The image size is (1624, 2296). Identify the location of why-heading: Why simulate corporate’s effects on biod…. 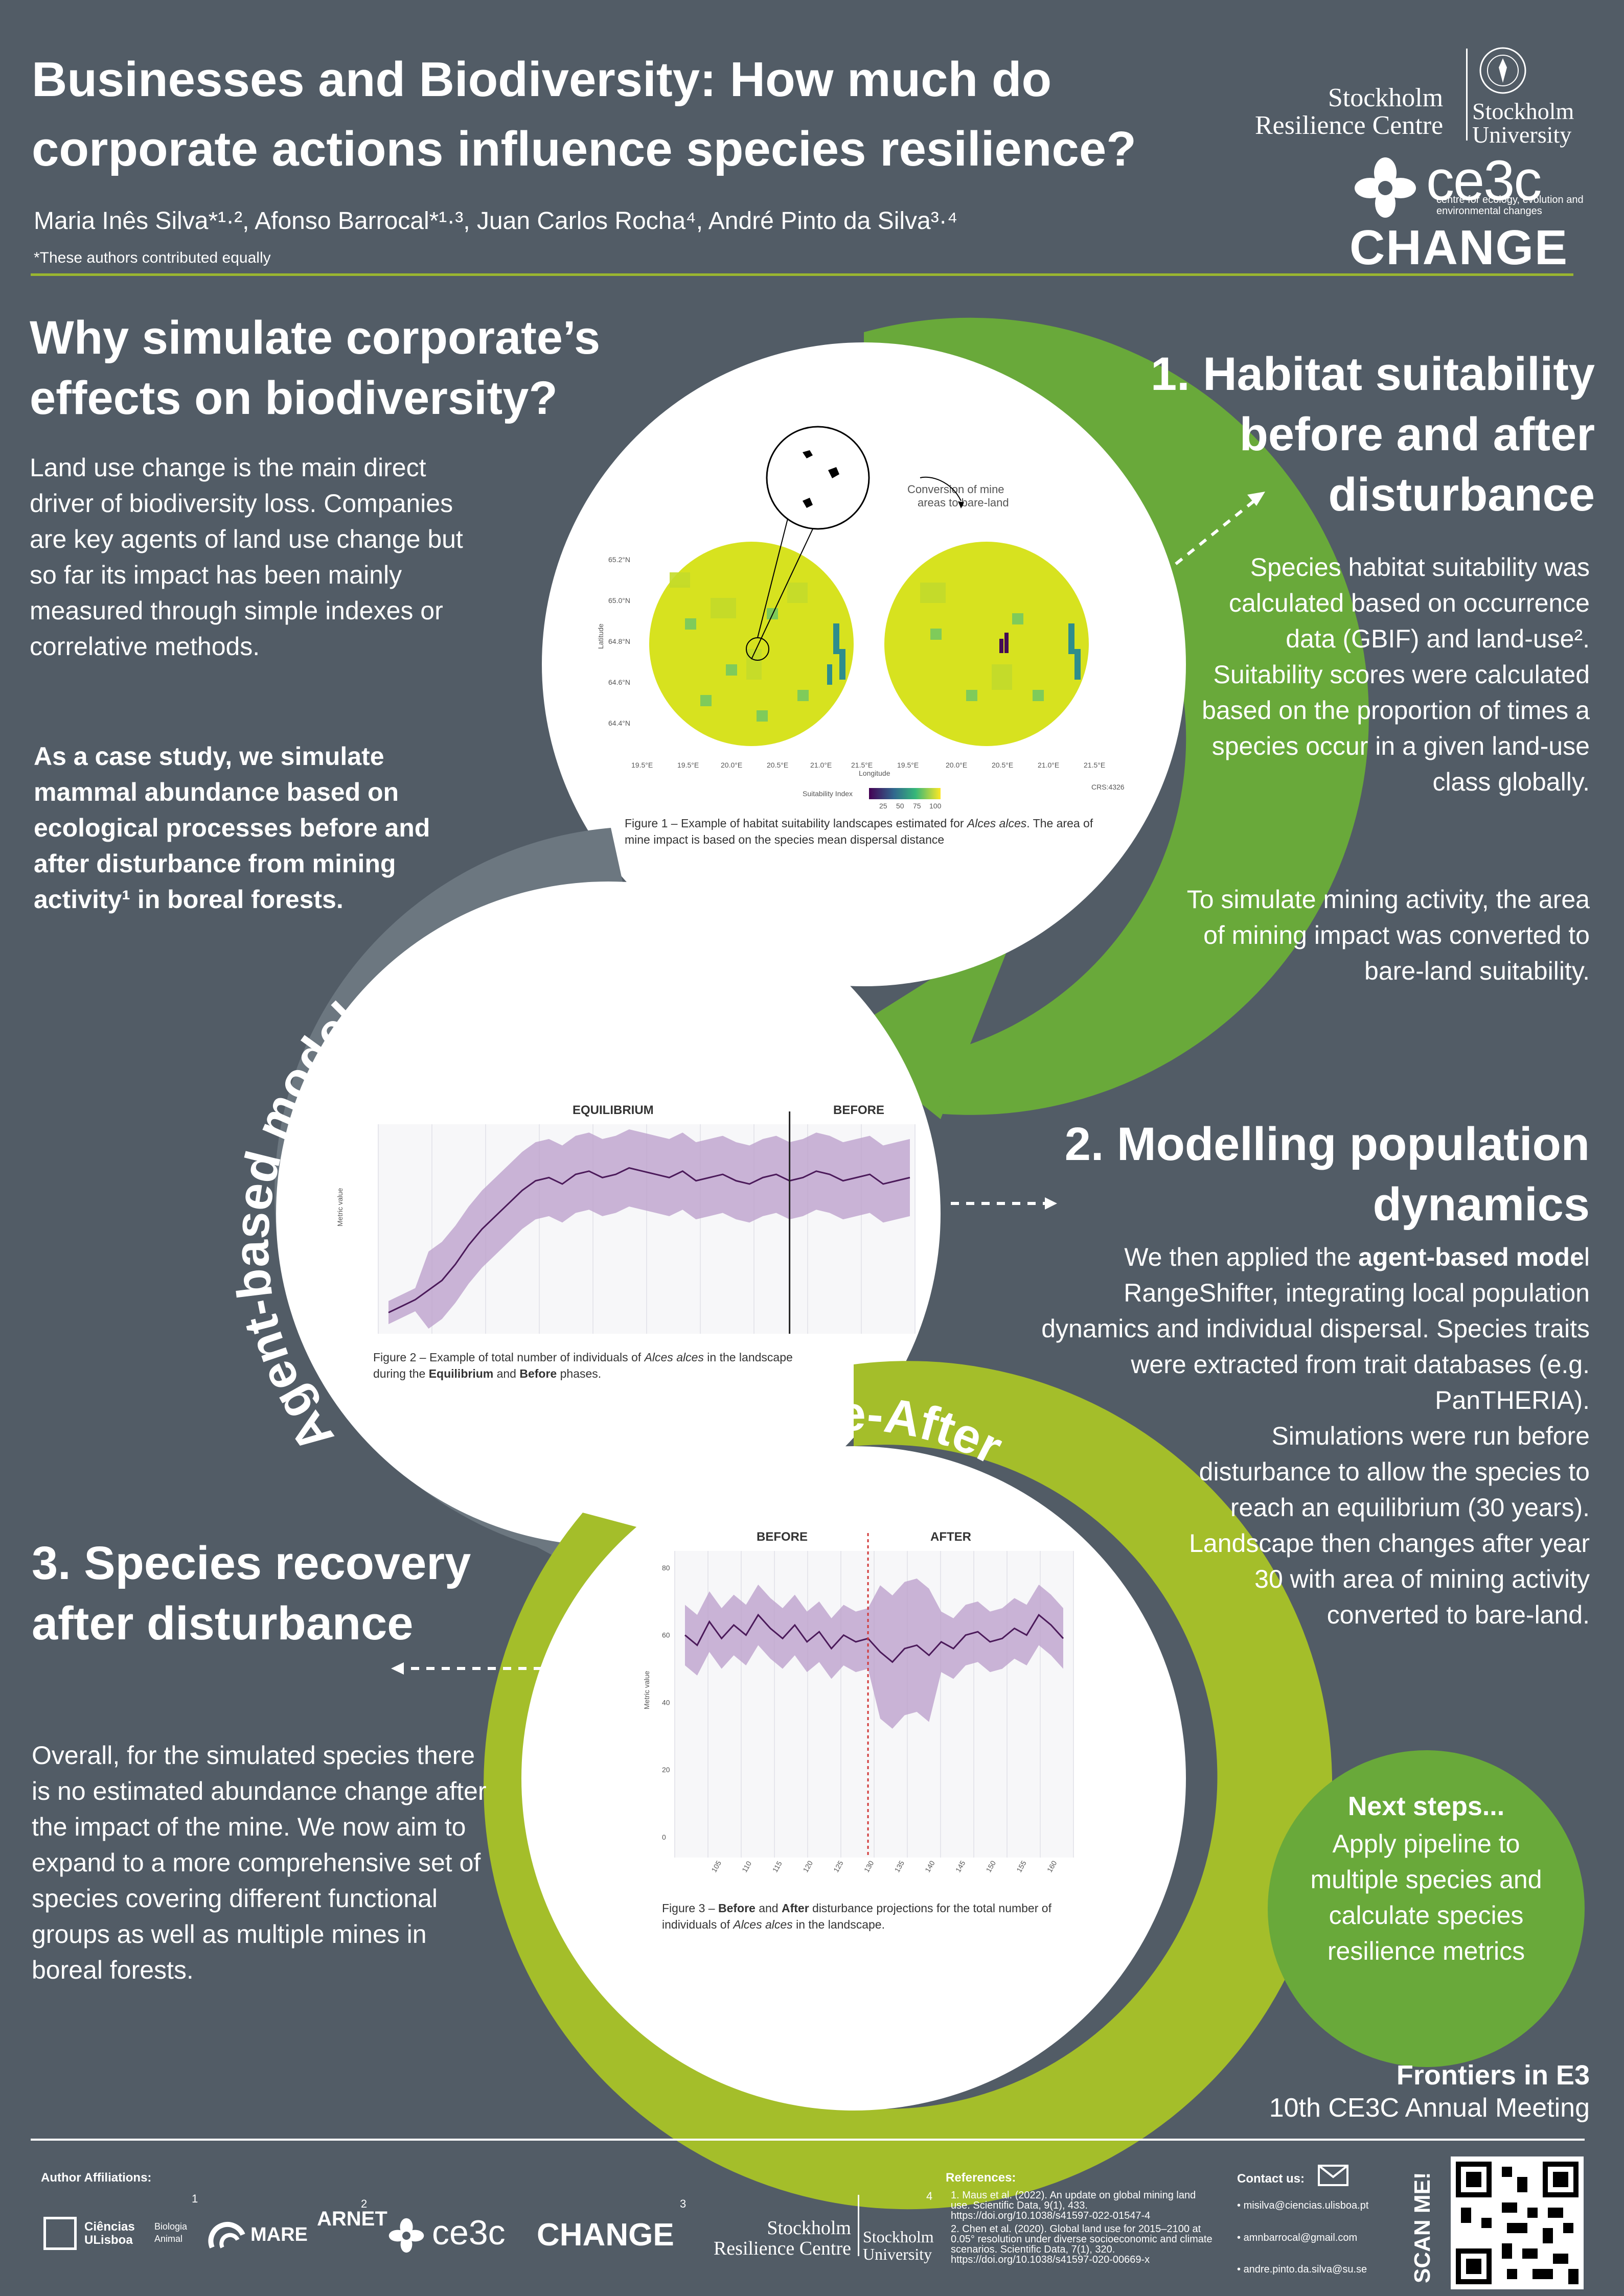
(315, 368).